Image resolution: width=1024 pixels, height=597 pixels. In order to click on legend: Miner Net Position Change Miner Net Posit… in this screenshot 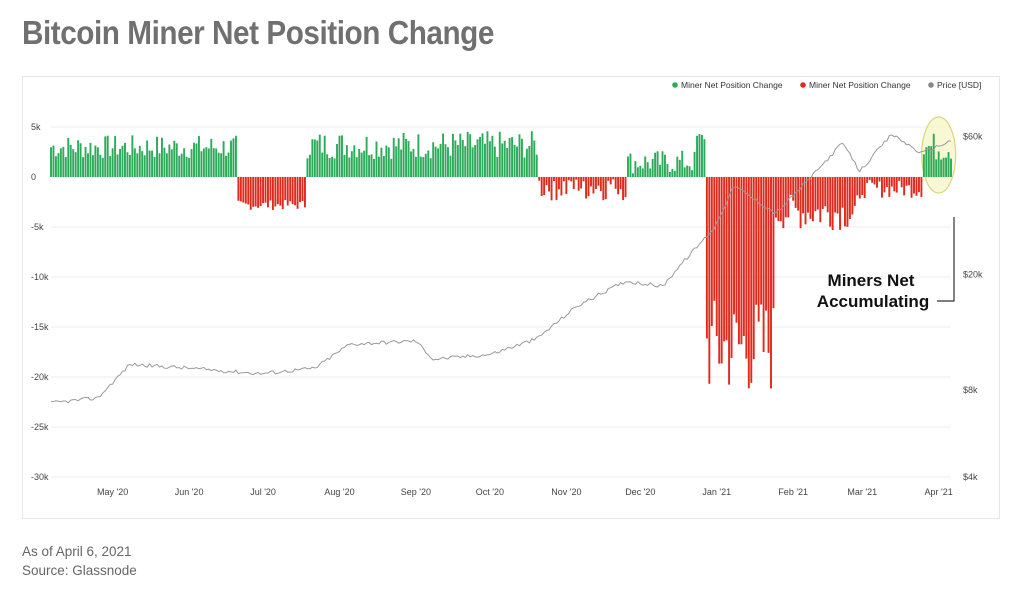, I will do `click(826, 85)`.